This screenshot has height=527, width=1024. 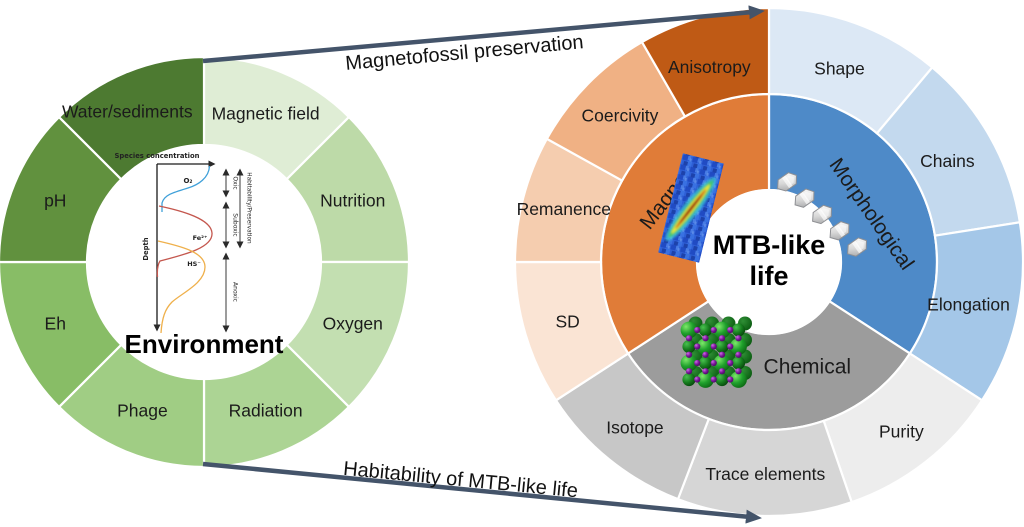 I want to click on depth-axis-label: Depth, so click(x=146, y=248).